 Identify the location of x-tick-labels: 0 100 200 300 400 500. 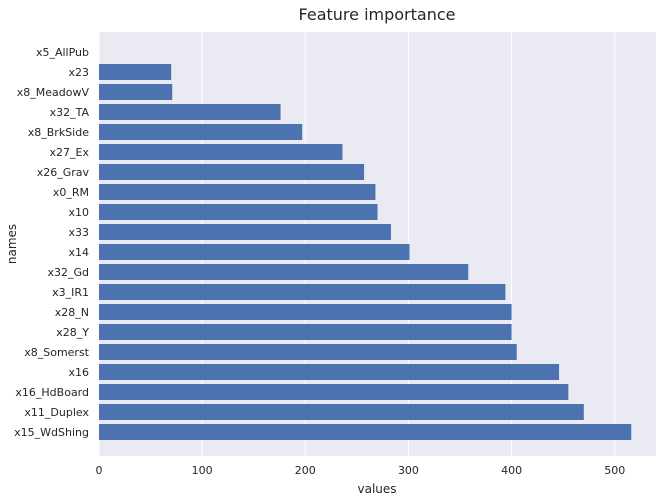
(361, 470).